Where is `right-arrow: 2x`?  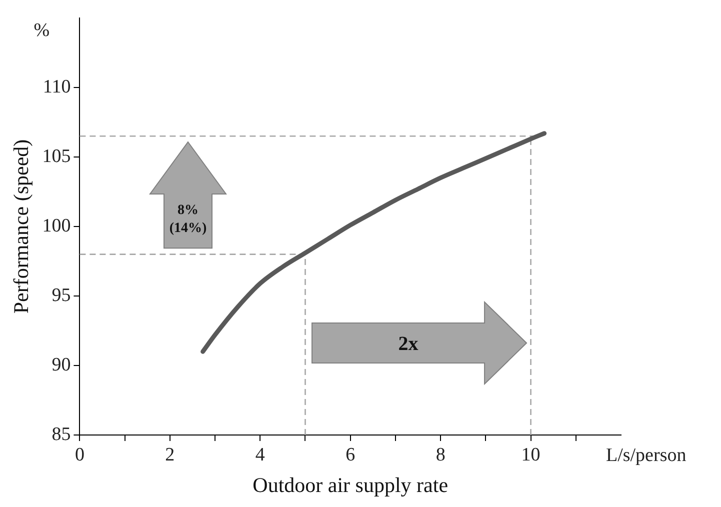 right-arrow: 2x is located at coordinates (419, 343).